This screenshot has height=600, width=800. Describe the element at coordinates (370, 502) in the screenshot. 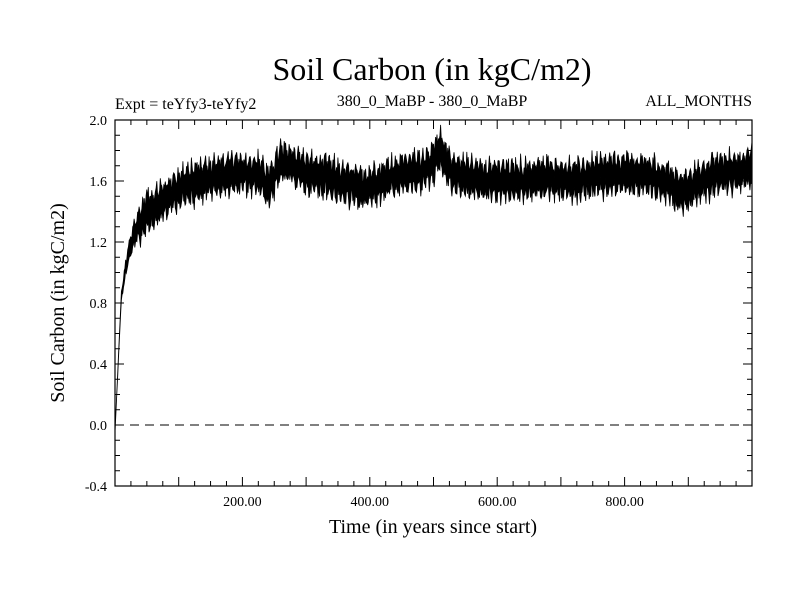

I see `x-tick-label: 400.00` at that location.